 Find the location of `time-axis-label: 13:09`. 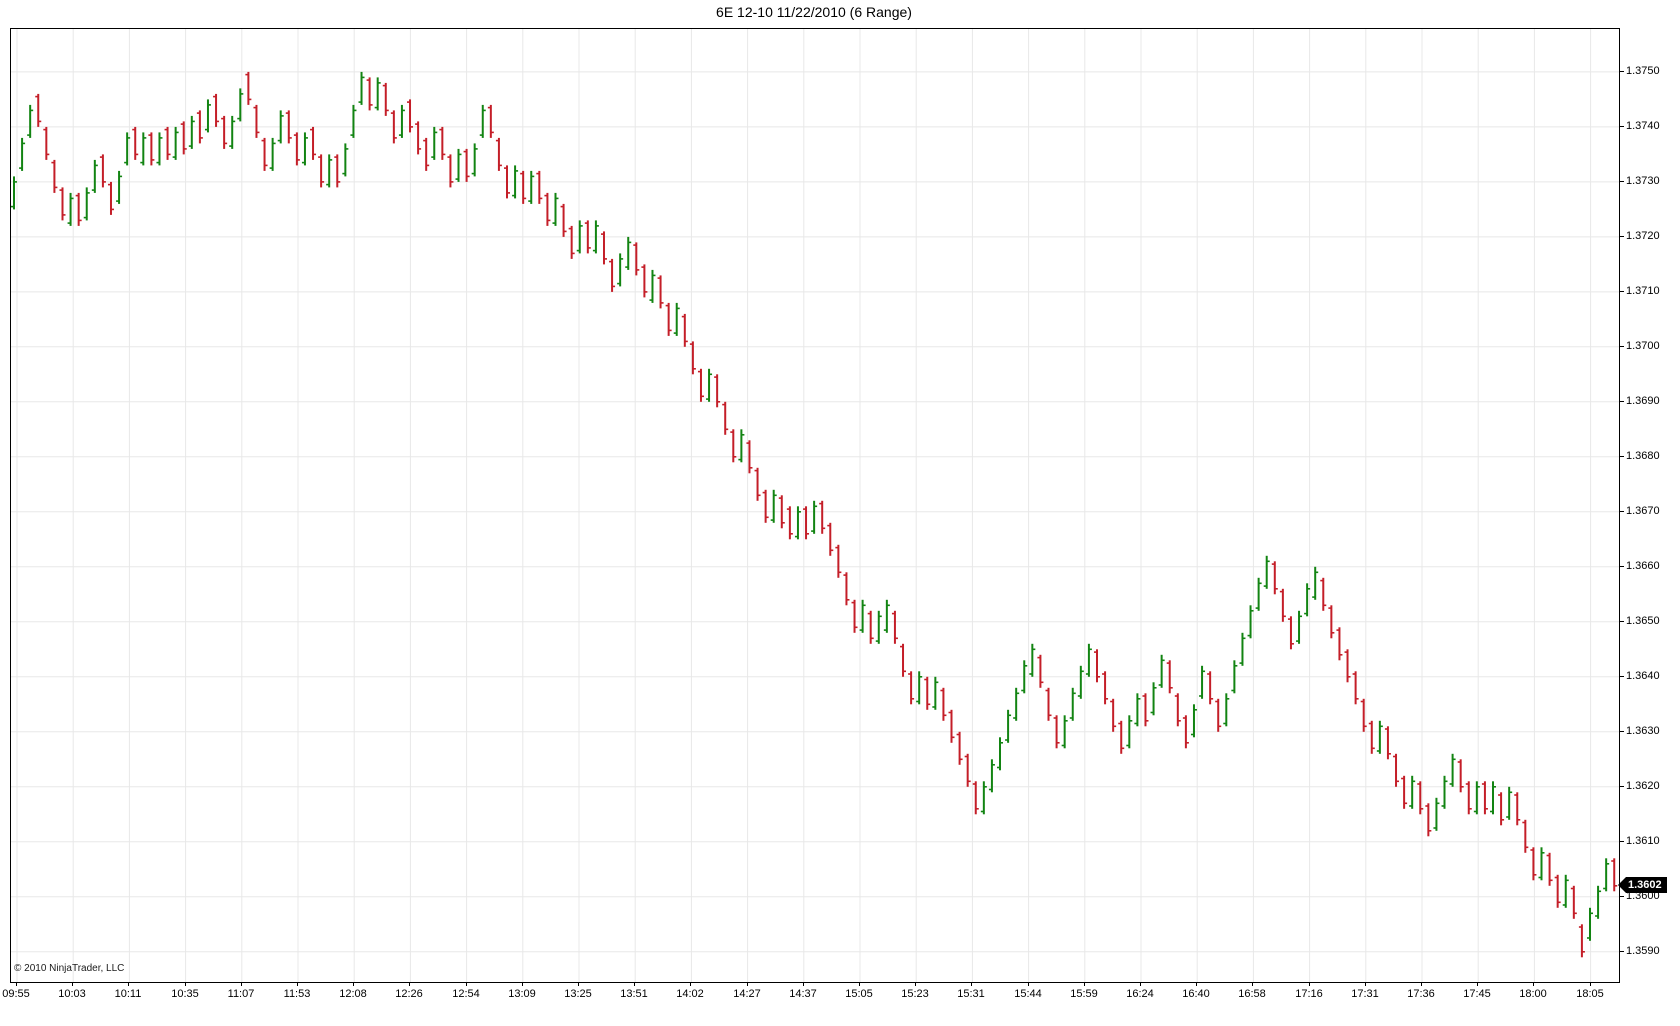

time-axis-label: 13:09 is located at coordinates (522, 994).